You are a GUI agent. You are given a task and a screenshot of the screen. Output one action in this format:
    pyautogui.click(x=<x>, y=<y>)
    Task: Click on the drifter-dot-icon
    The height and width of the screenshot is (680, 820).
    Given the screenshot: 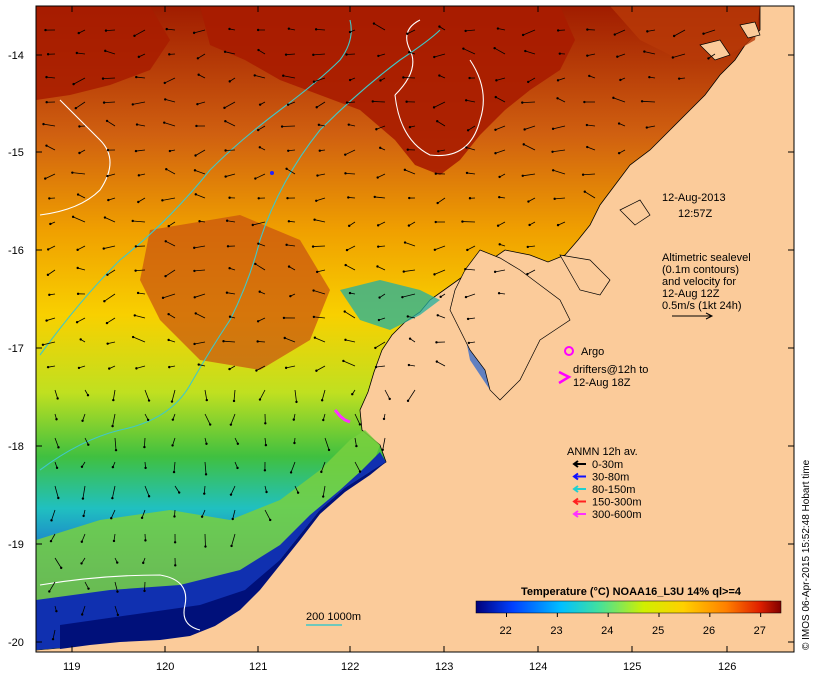 What is the action you would take?
    pyautogui.click(x=272, y=173)
    